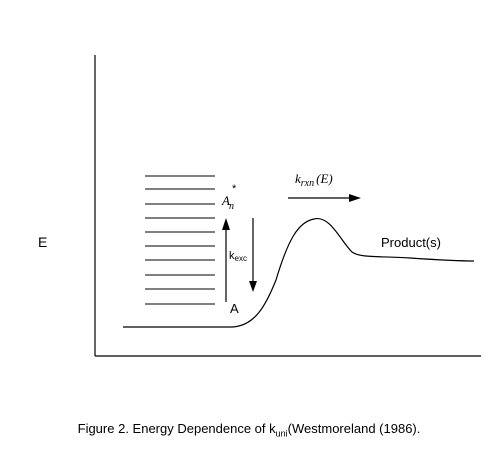 This screenshot has height=460, width=498. Describe the element at coordinates (180, 240) in the screenshot. I see `energy-levels` at that location.